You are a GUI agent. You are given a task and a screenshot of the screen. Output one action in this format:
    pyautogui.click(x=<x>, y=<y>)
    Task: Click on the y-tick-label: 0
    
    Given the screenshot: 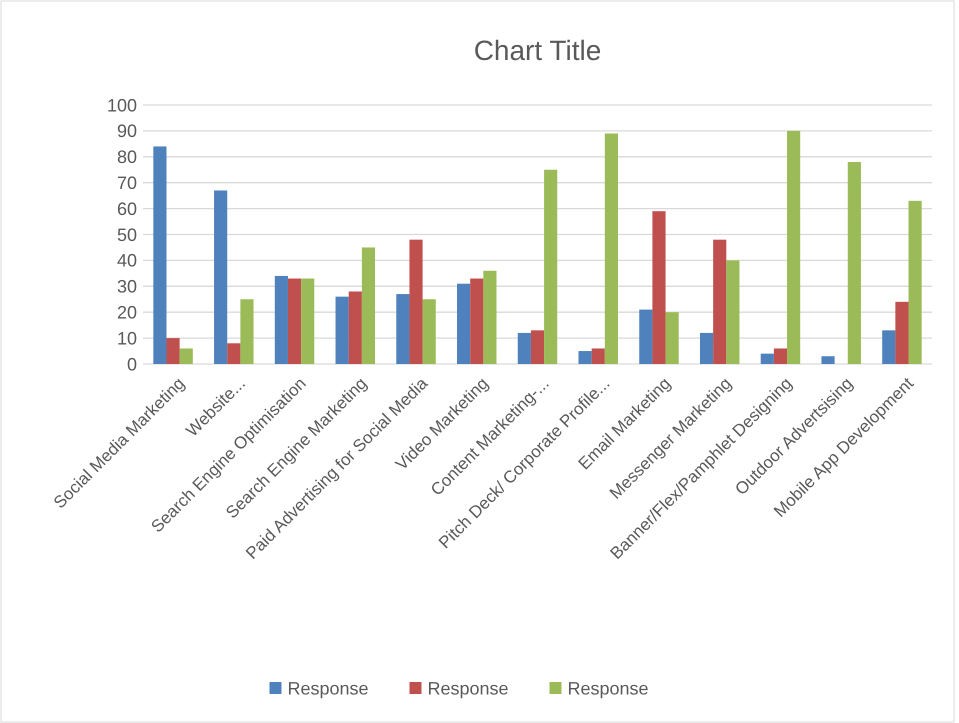 What is the action you would take?
    pyautogui.click(x=131, y=364)
    